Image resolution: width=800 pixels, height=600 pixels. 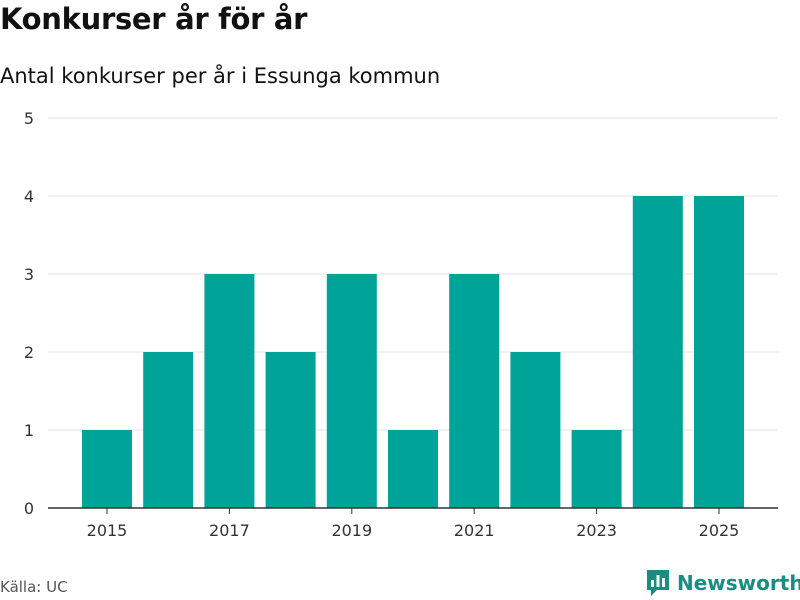 I want to click on newsworthy-logo: Newsworthy, so click(x=722, y=583).